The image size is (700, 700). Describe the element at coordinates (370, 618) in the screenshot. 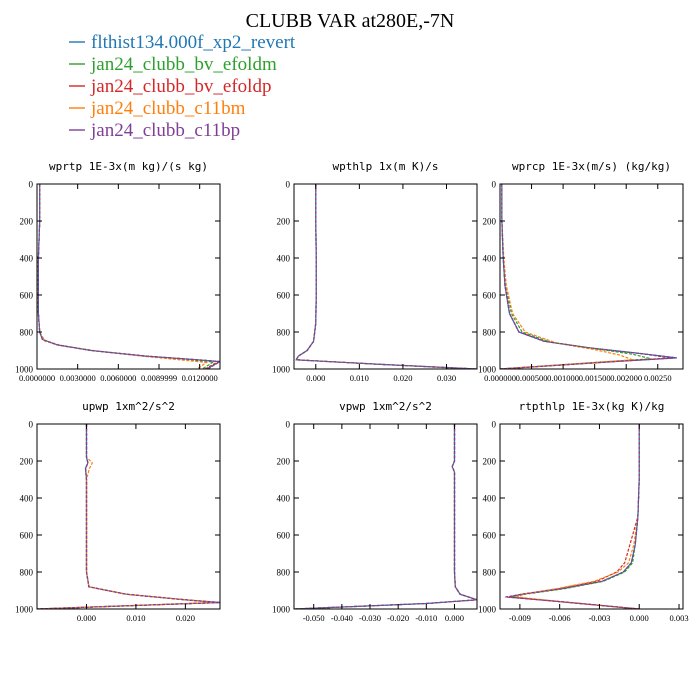

I see `x-tick-label: -0.030` at that location.